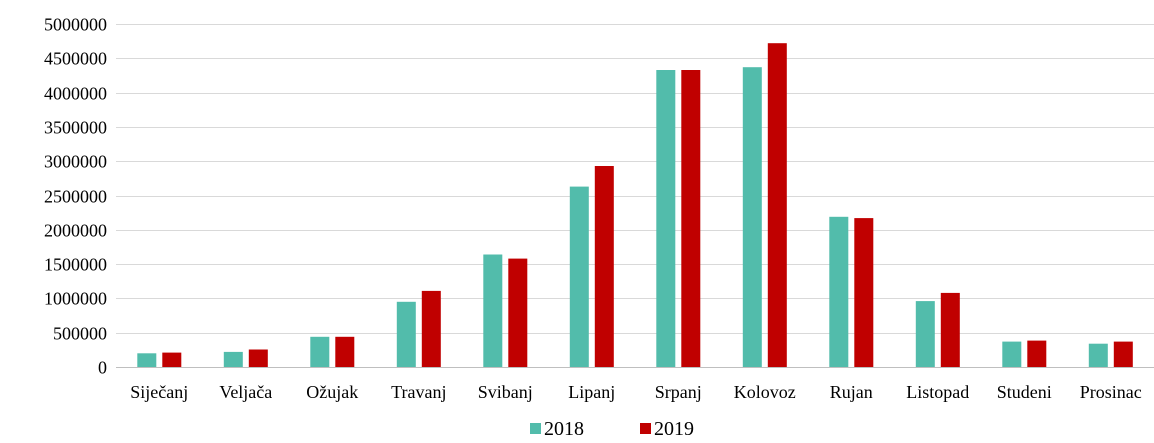  What do you see at coordinates (505, 392) in the screenshot?
I see `x-tick-label: Svibanj` at bounding box center [505, 392].